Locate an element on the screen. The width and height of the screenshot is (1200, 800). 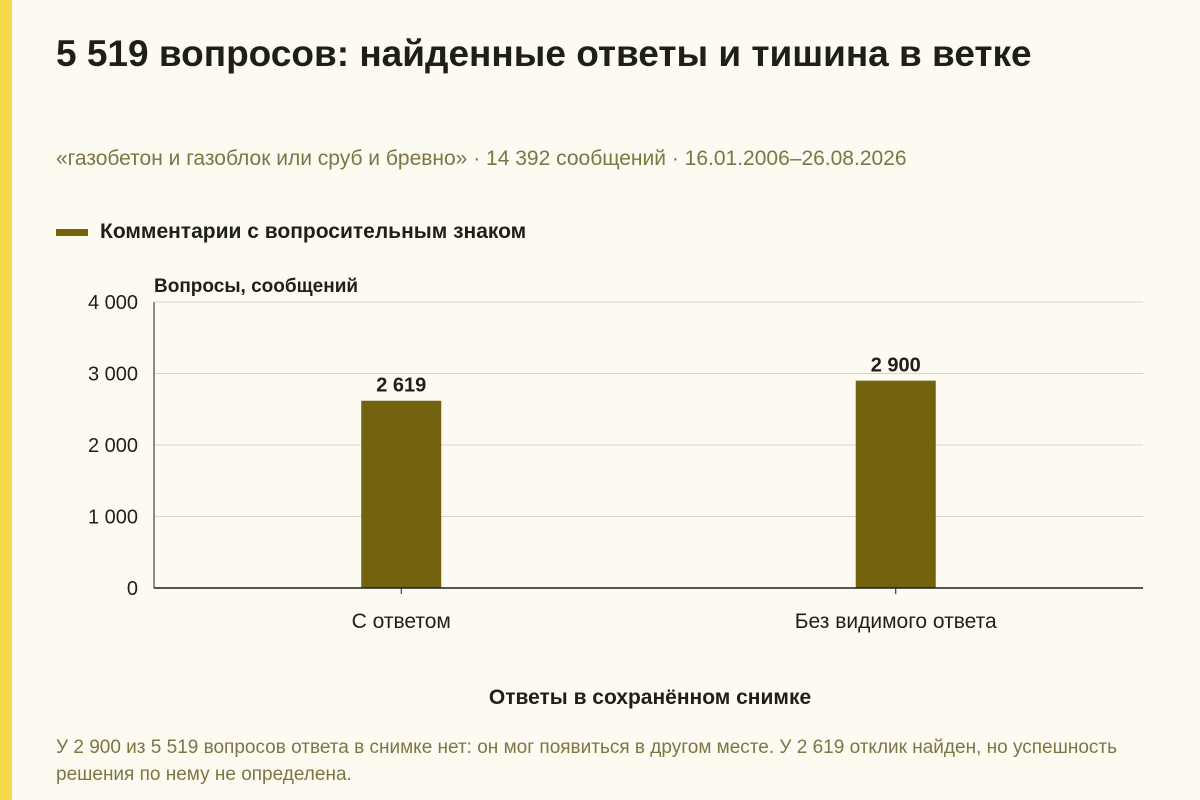
legend: Комментарии с вопросительным знаком is located at coordinates (291, 232).